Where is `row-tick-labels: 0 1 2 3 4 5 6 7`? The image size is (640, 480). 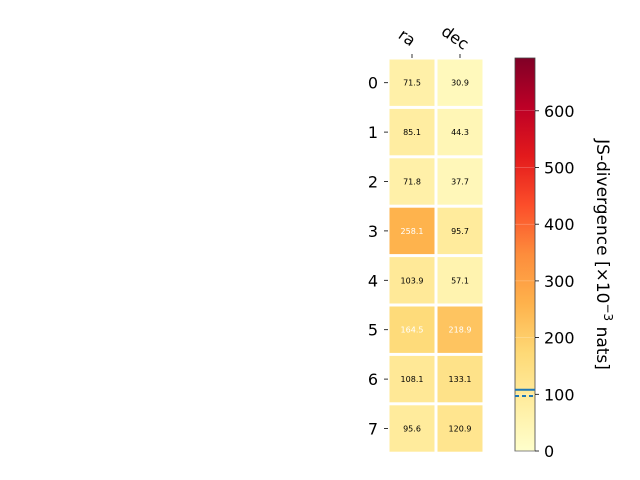 row-tick-labels: 0 1 2 3 4 5 6 7 is located at coordinates (378, 256).